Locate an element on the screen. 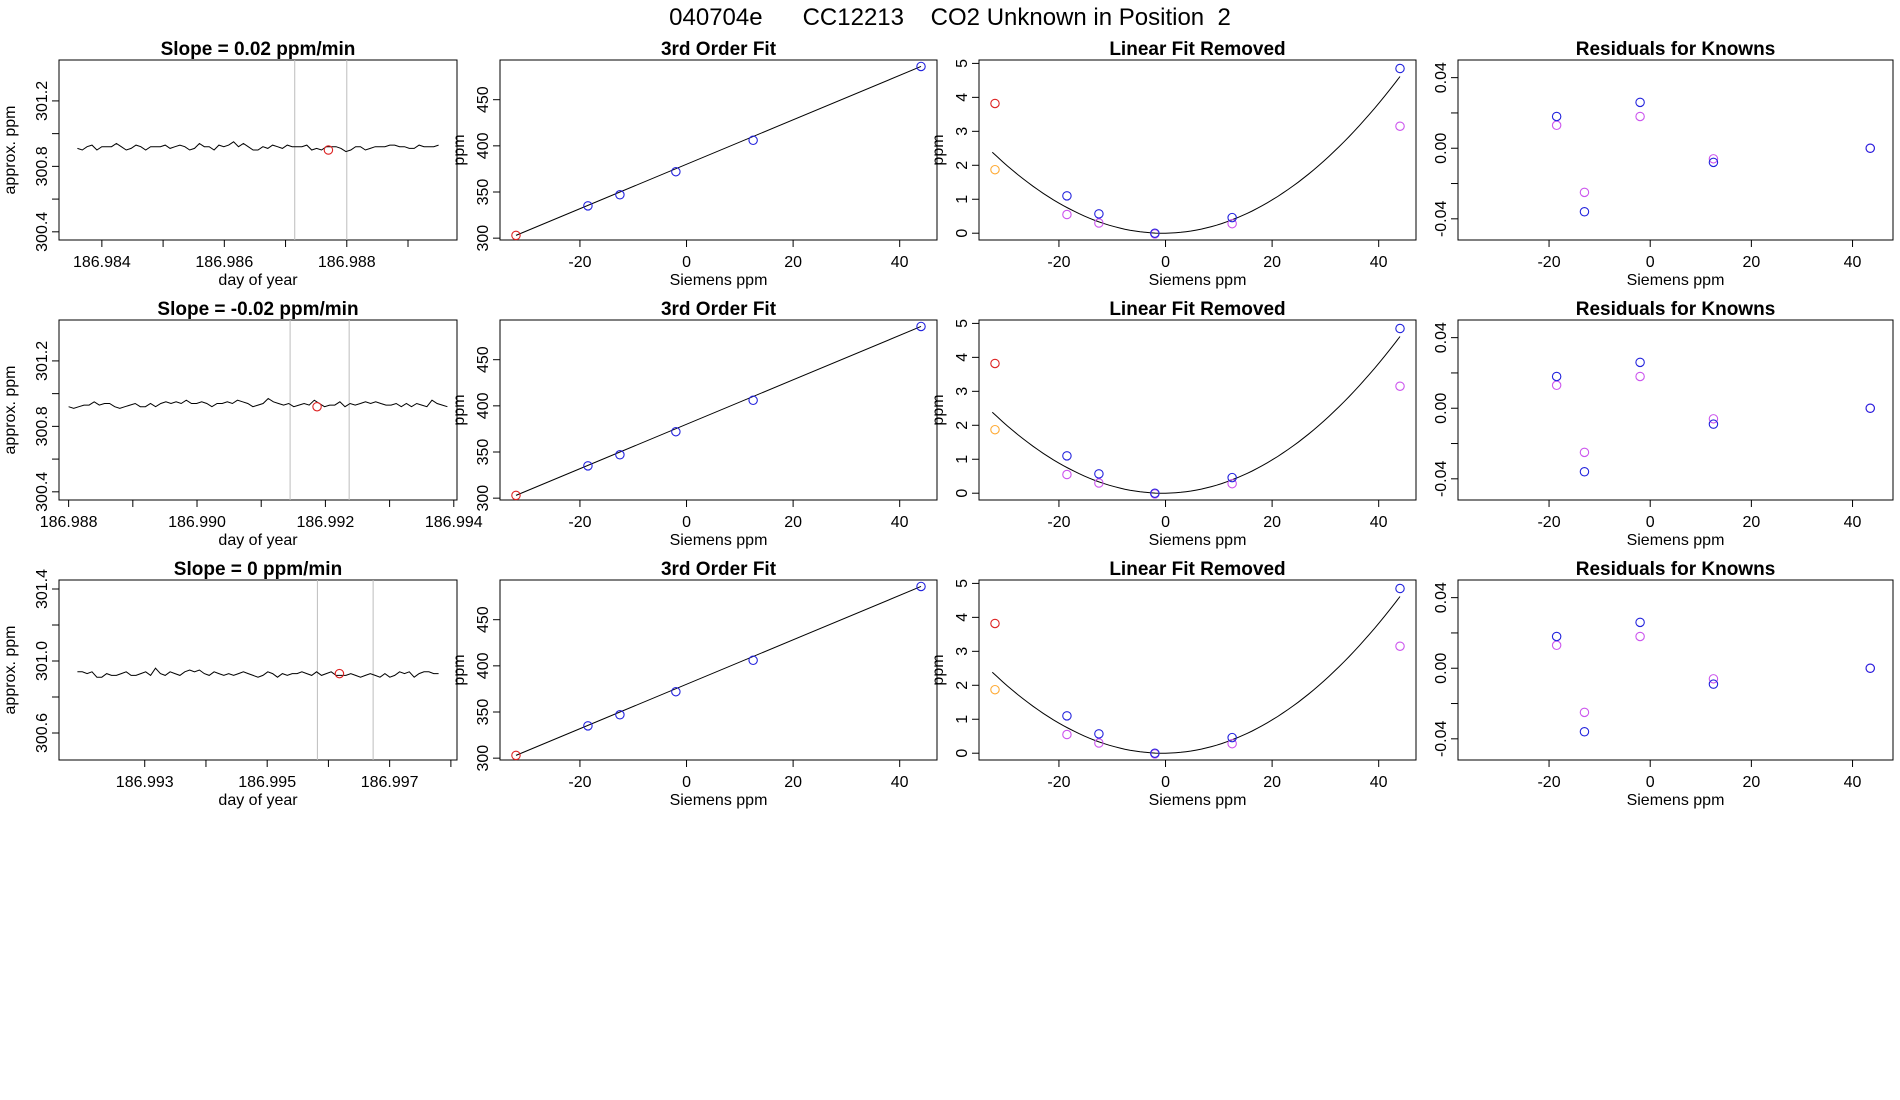  y-tick-label: 300.4 is located at coordinates (42, 232).